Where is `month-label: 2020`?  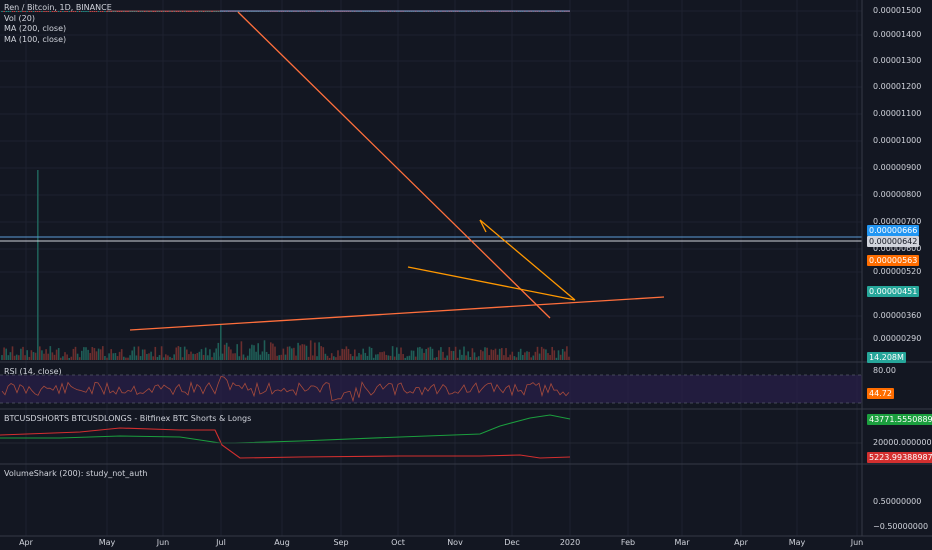 month-label: 2020 is located at coordinates (570, 542).